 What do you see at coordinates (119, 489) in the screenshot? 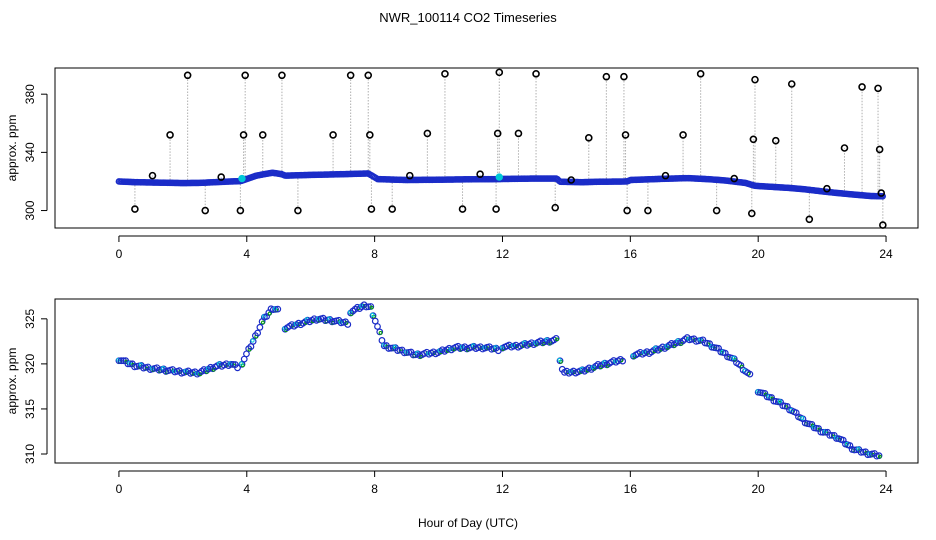
I see `bot-x-tick-label: 0` at bounding box center [119, 489].